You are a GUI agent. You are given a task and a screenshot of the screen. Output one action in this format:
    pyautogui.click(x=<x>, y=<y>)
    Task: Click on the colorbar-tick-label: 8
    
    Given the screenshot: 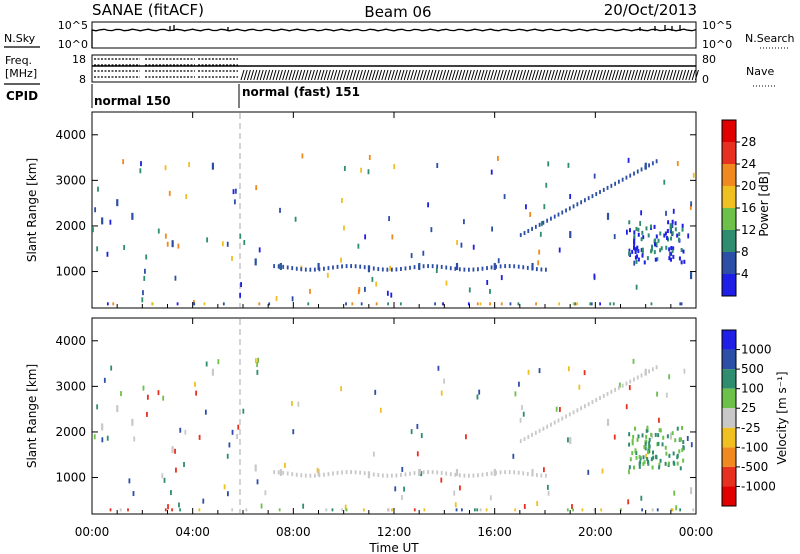 What is the action you would take?
    pyautogui.click(x=745, y=252)
    